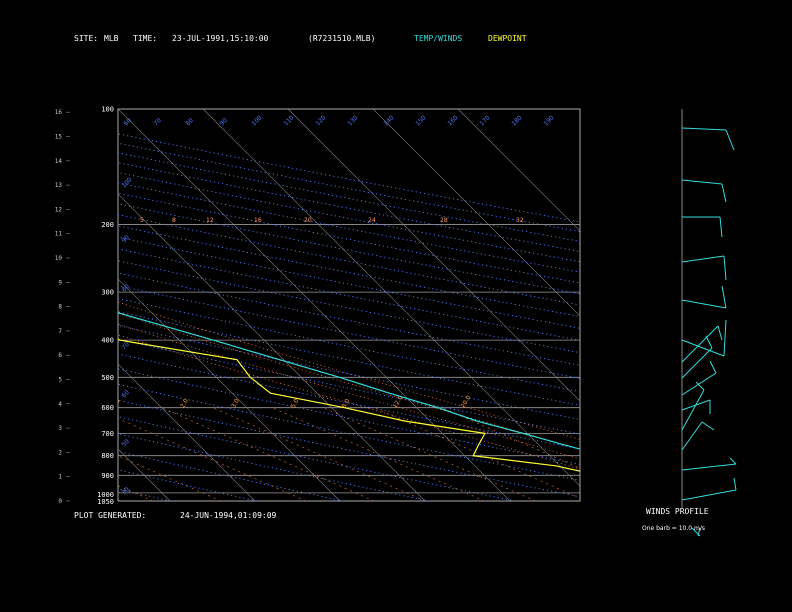 The image size is (792, 612). I want to click on pressure-tick-900: 900, so click(107, 476).